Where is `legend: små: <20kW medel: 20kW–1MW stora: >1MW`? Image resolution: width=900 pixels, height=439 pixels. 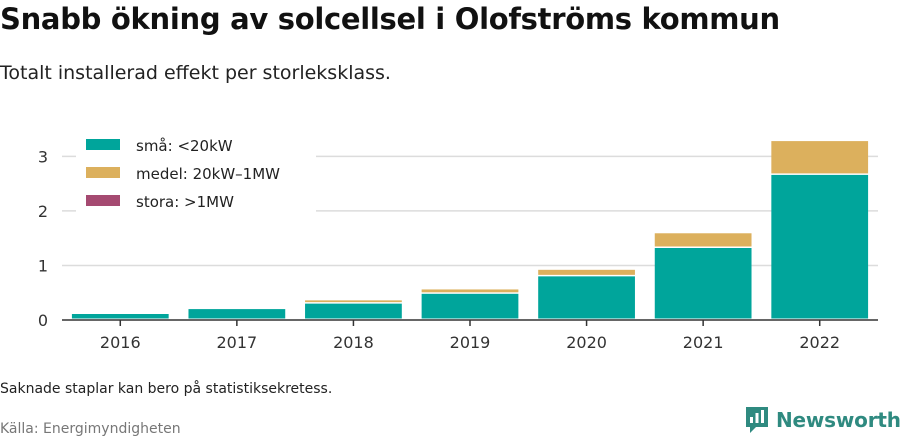
legend: små: <20kW medel: 20kW–1MW stora: >1MW is located at coordinates (196, 171).